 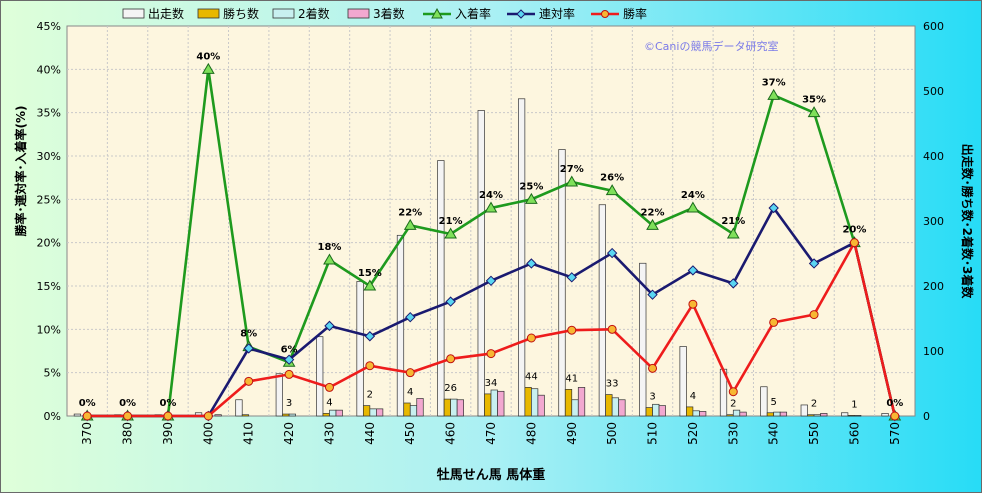 I want to click on point-label: 6%, so click(x=289, y=349).